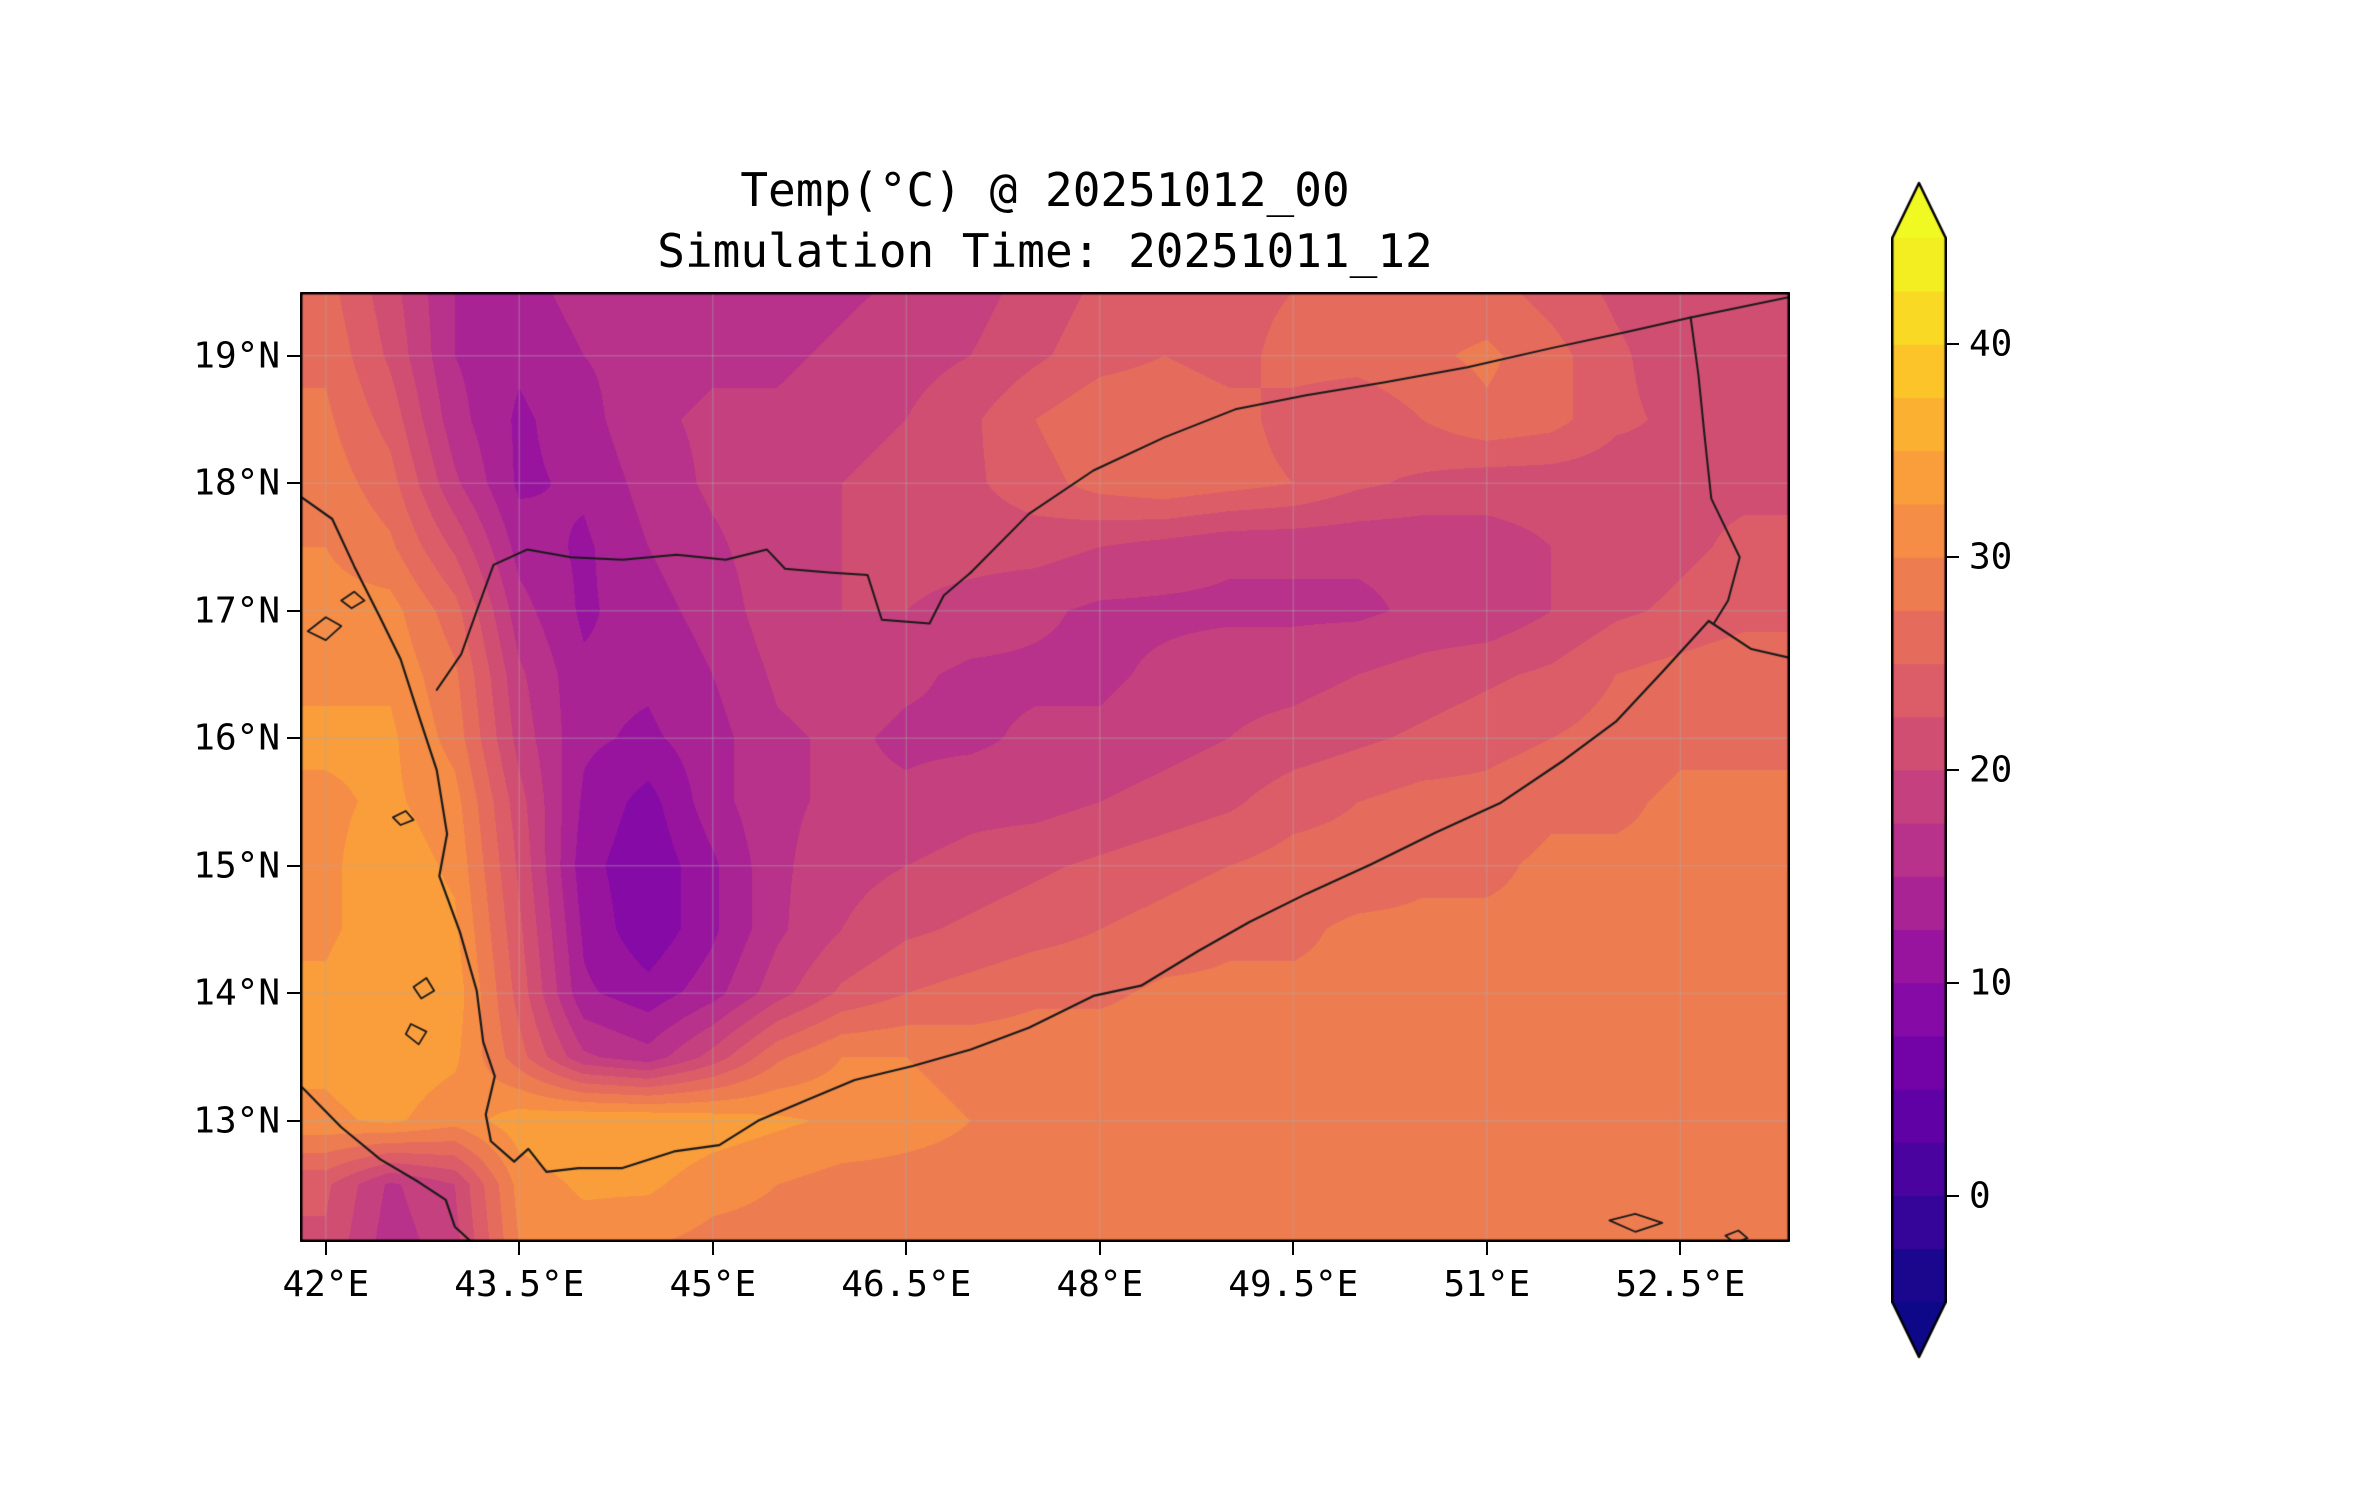 The image size is (2371, 1500). I want to click on y-tick-label: 15°N, so click(236, 866).